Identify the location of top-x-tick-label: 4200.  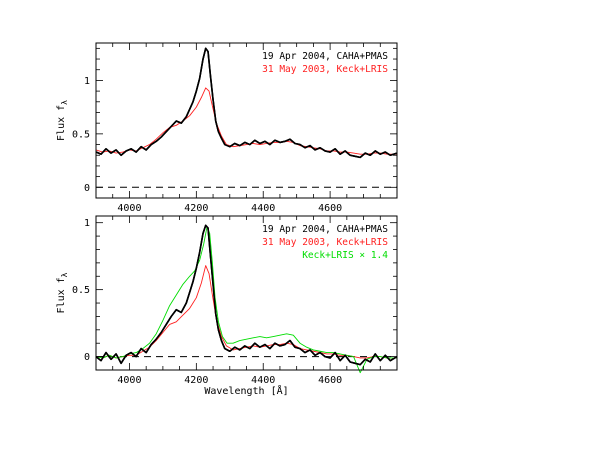
(196, 208).